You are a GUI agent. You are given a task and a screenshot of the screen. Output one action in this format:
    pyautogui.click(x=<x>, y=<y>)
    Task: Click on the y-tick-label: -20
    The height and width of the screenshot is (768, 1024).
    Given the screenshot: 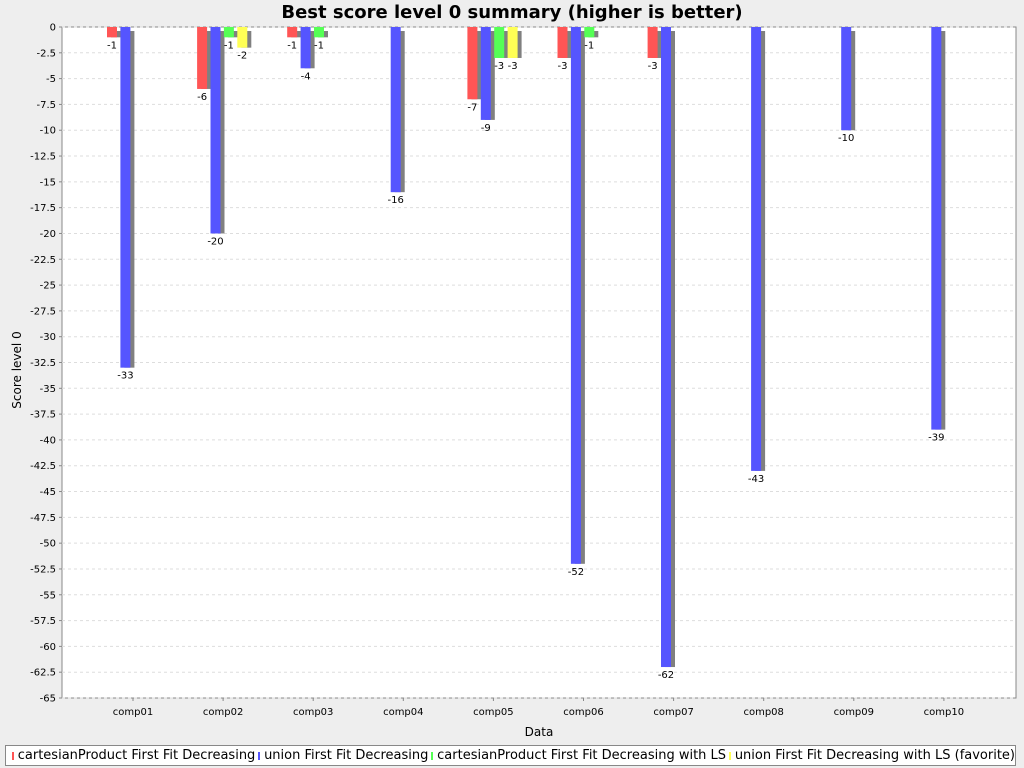 What is the action you would take?
    pyautogui.click(x=48, y=234)
    